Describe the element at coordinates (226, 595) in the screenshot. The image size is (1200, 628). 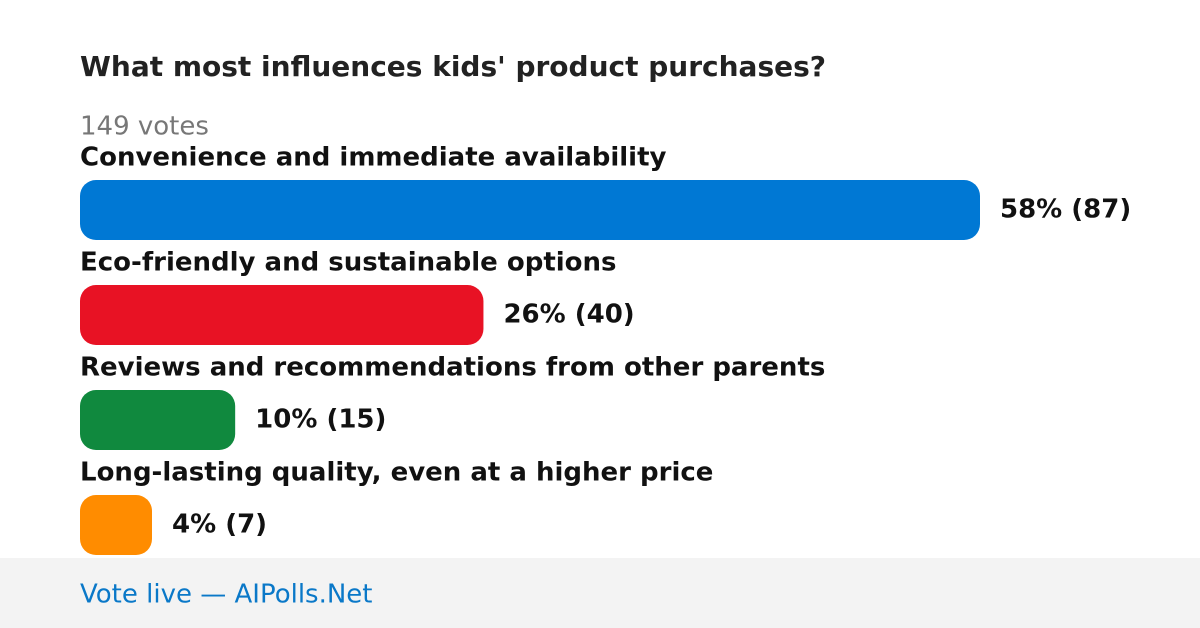
I see `footer-link: Vote live — AIPolls.Net` at that location.